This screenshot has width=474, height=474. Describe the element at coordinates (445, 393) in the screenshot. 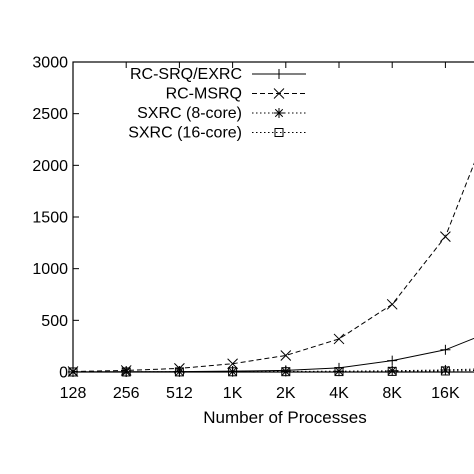

I see `x-tick-label: 16K` at that location.